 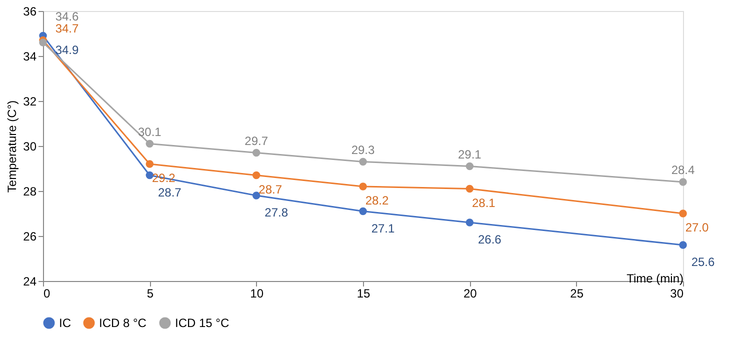 I want to click on x-axis-title: Time (min), so click(x=655, y=279).